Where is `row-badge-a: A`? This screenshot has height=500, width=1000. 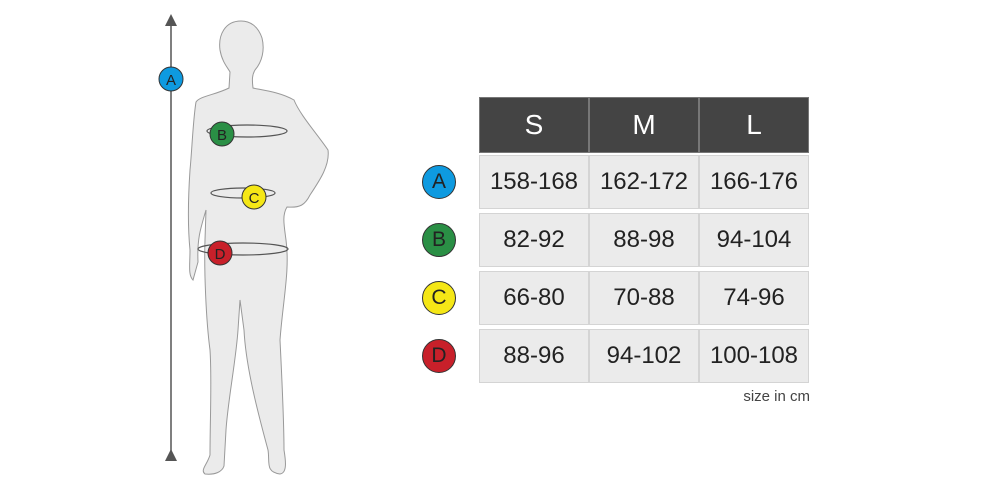
row-badge-a: A is located at coordinates (439, 182).